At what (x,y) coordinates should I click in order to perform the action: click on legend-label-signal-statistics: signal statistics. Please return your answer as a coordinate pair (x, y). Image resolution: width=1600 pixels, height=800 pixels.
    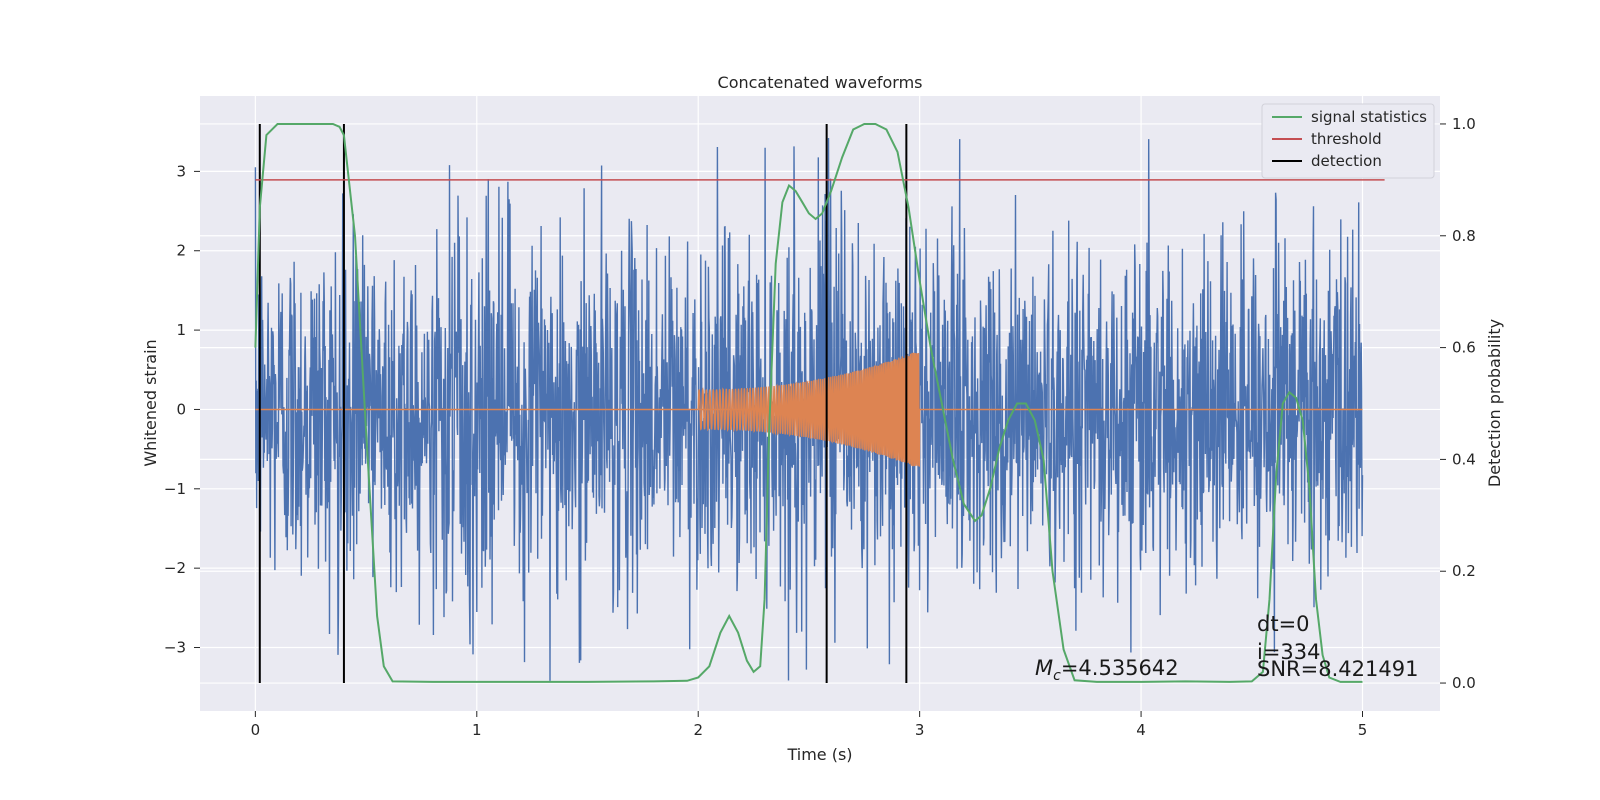
    Looking at the image, I should click on (1369, 117).